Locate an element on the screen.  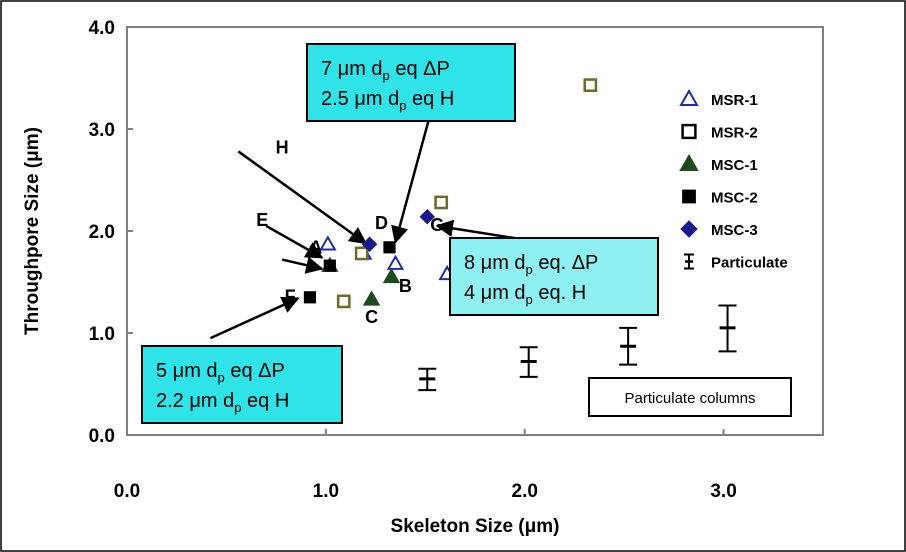
y-tick-label: 4.0 is located at coordinates (102, 28).